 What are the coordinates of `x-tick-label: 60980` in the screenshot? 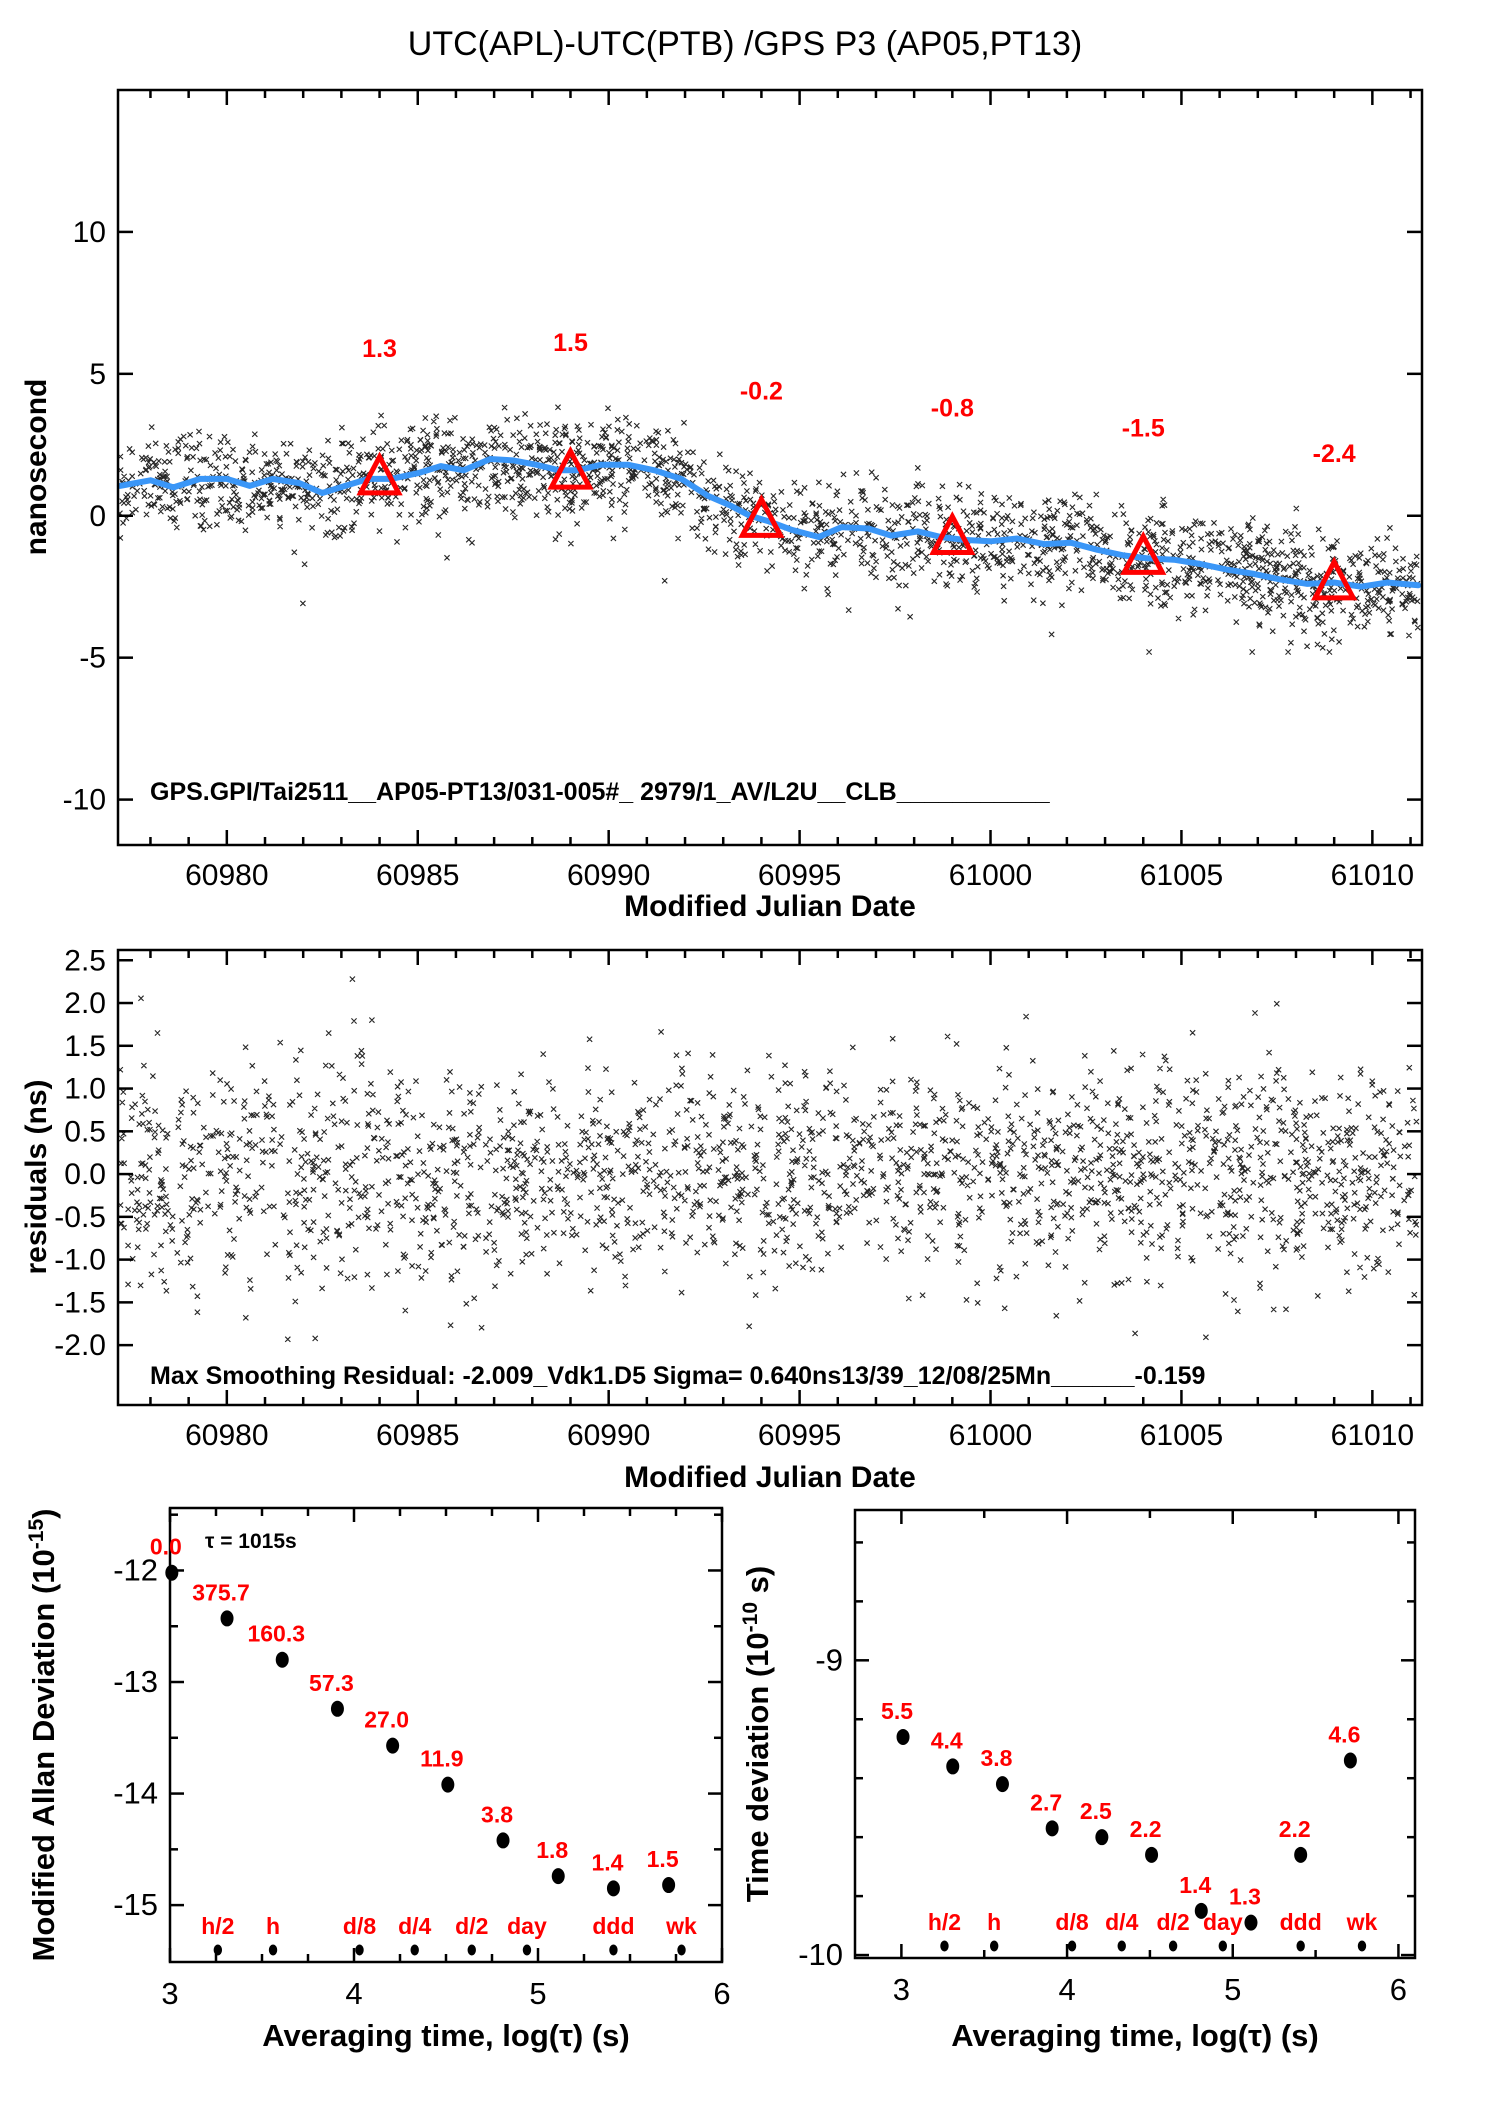 It's located at (226, 875).